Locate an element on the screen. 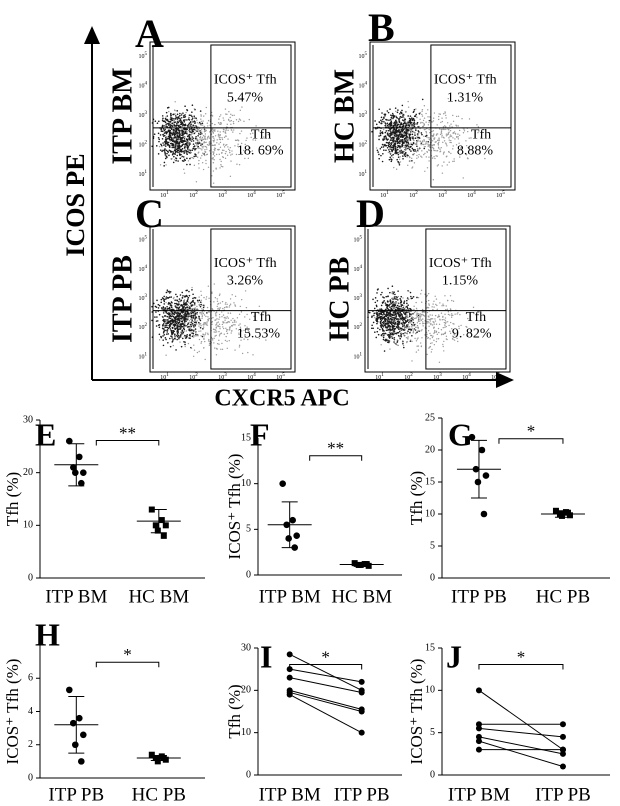 The height and width of the screenshot is (806, 620). panel-letter: E is located at coordinates (45, 434).